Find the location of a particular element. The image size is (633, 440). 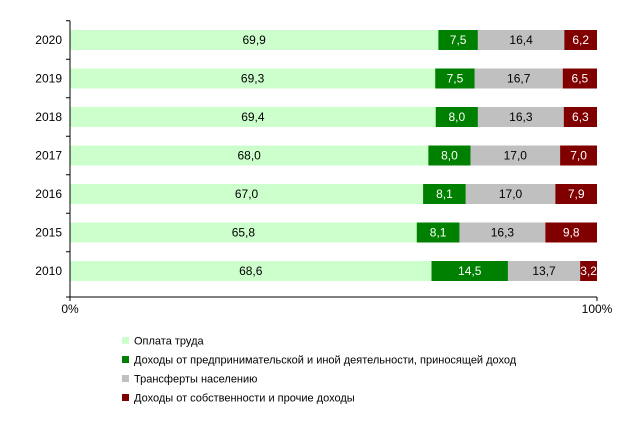

bar-segment-2016-s1 is located at coordinates (444, 194).